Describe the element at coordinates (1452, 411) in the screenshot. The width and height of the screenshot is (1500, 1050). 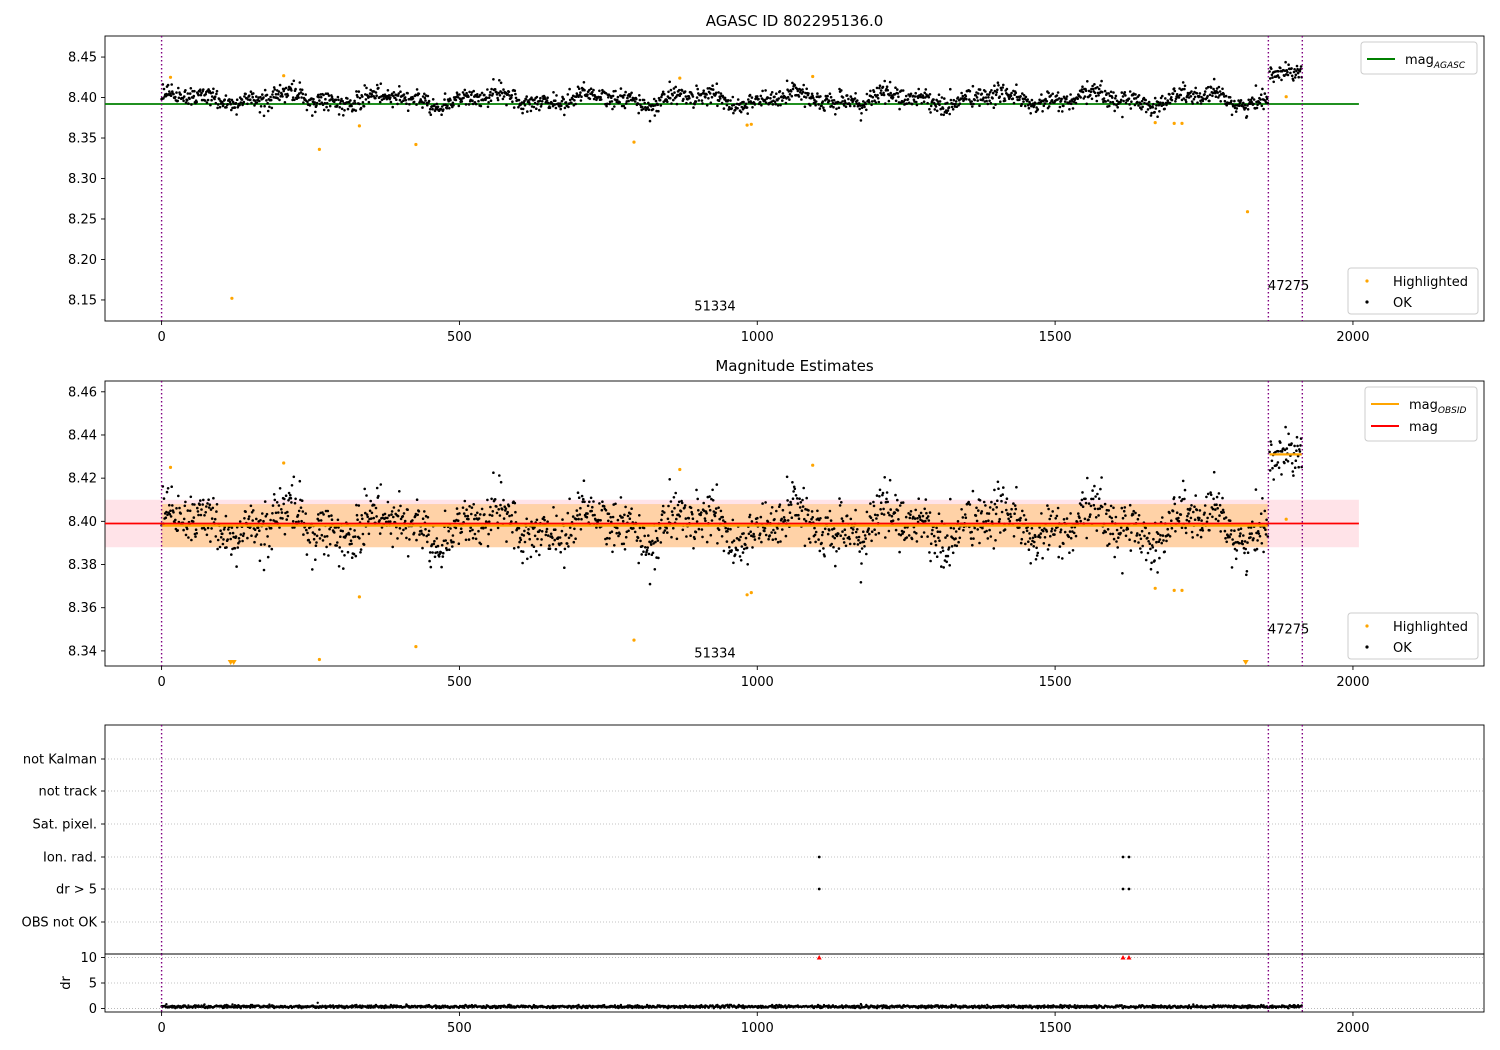
I see `legend-line-subscript: OBSID` at that location.